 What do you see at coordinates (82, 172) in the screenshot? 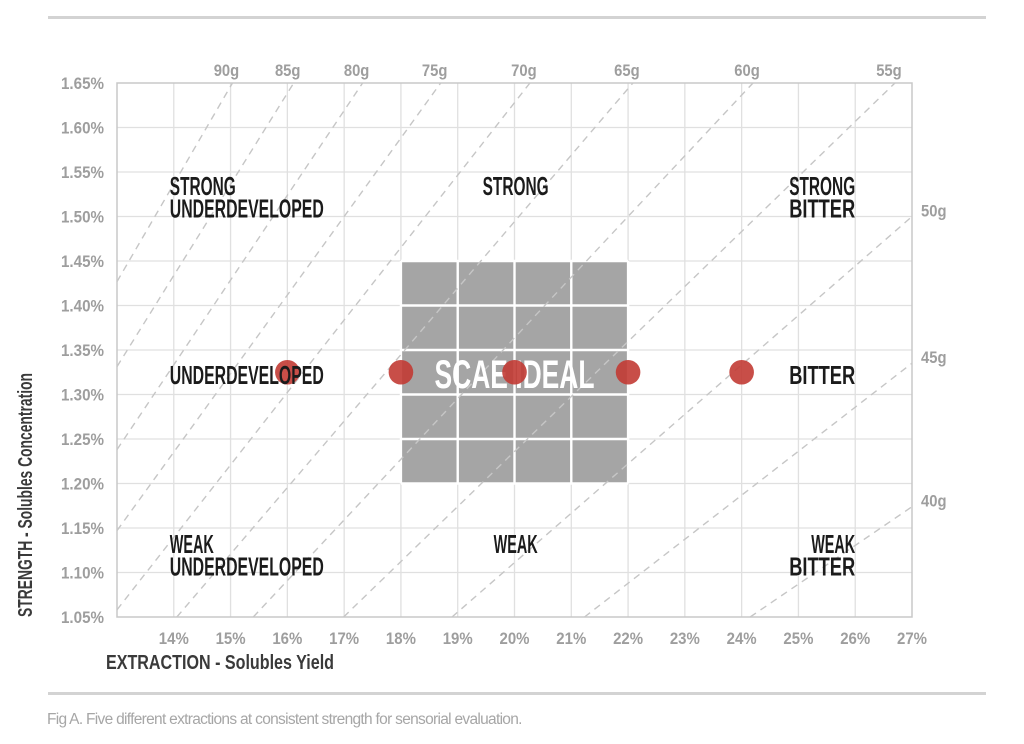
I see `y-tick-label: 1.55%` at bounding box center [82, 172].